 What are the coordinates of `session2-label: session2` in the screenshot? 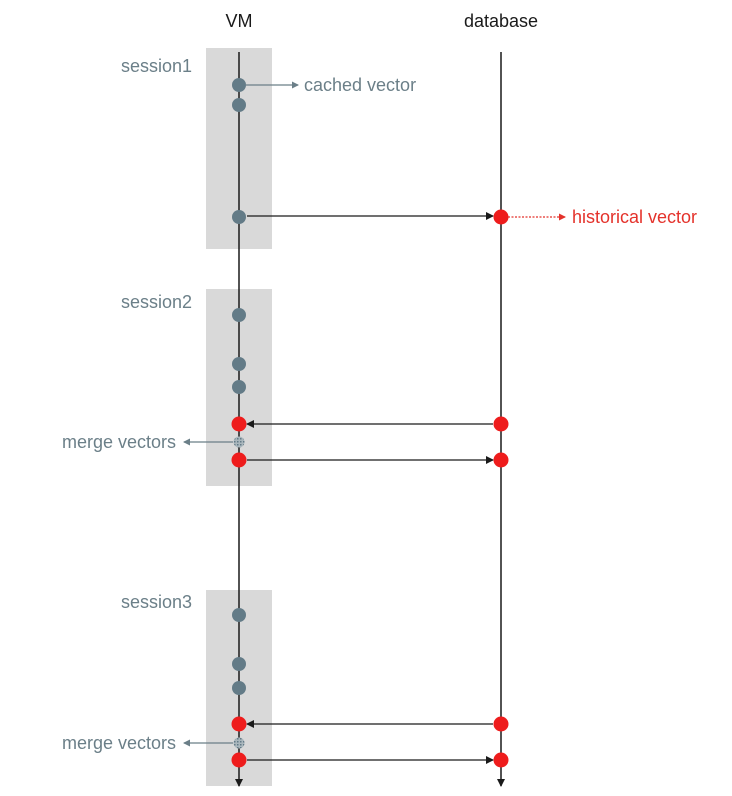 It's located at (156, 302).